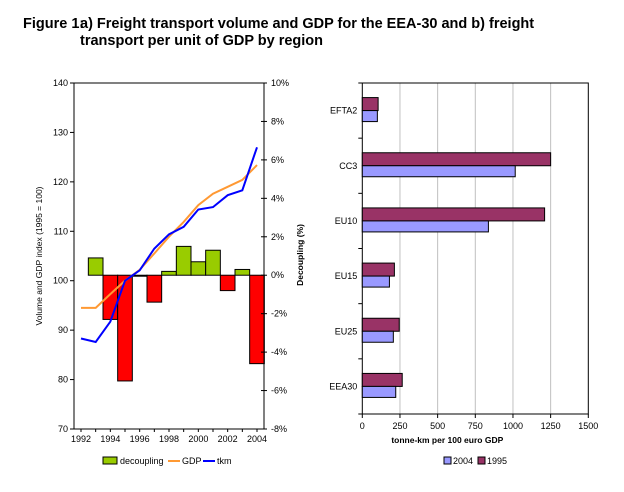  I want to click on category-label: EFTA2, so click(343, 111).